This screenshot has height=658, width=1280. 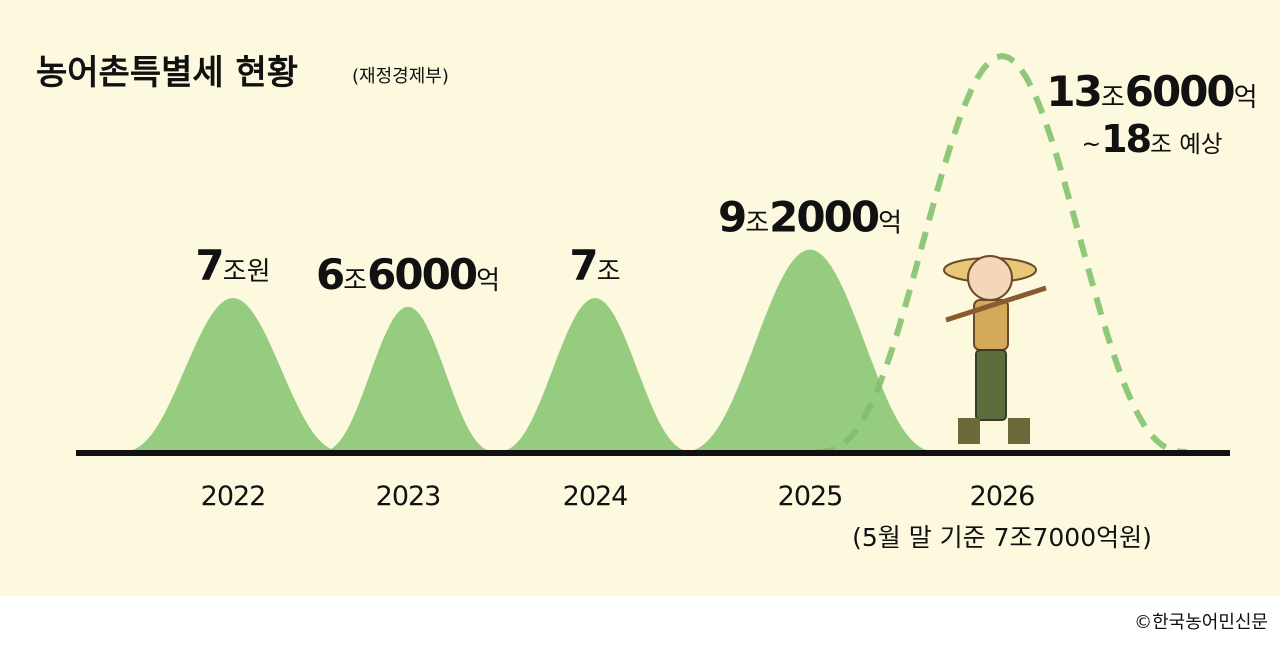 I want to click on x-tick-label: 2023, so click(x=408, y=496).